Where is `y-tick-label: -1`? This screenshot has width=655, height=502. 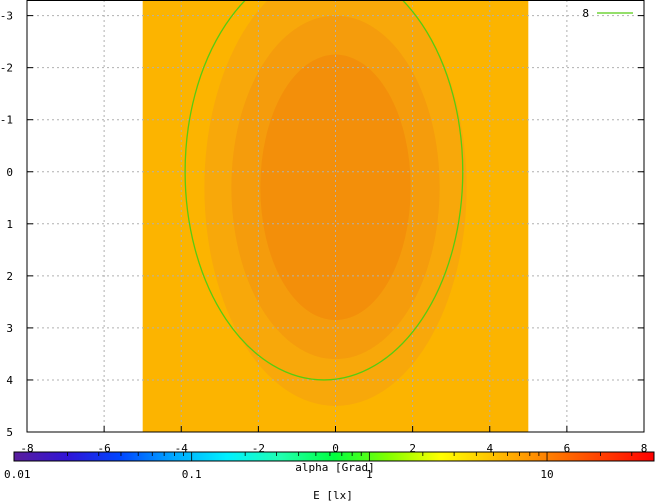
y-tick-label: -1 is located at coordinates (6, 120).